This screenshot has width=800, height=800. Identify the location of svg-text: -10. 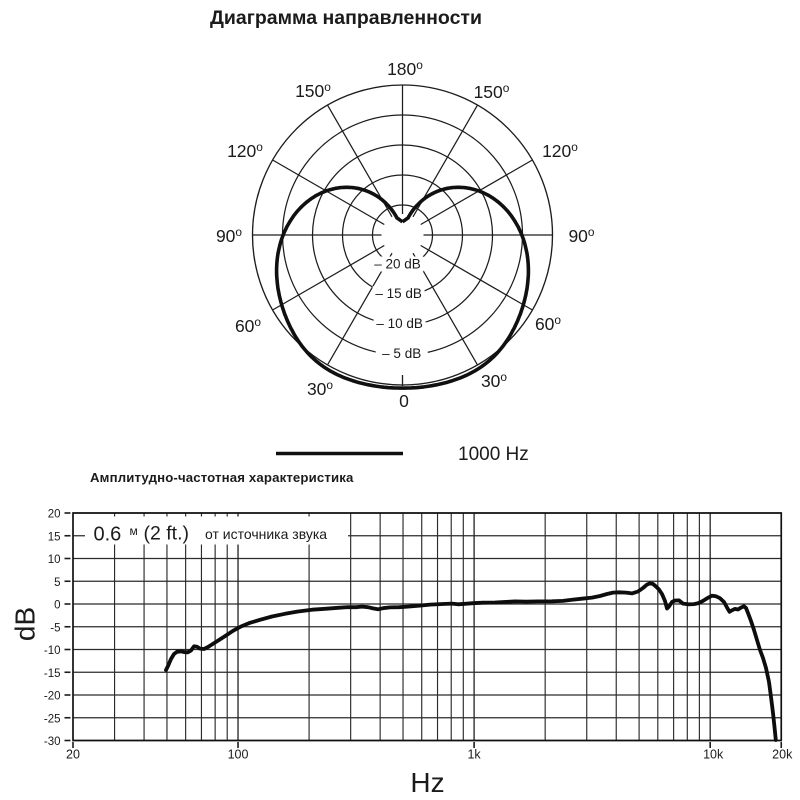
(52, 651).